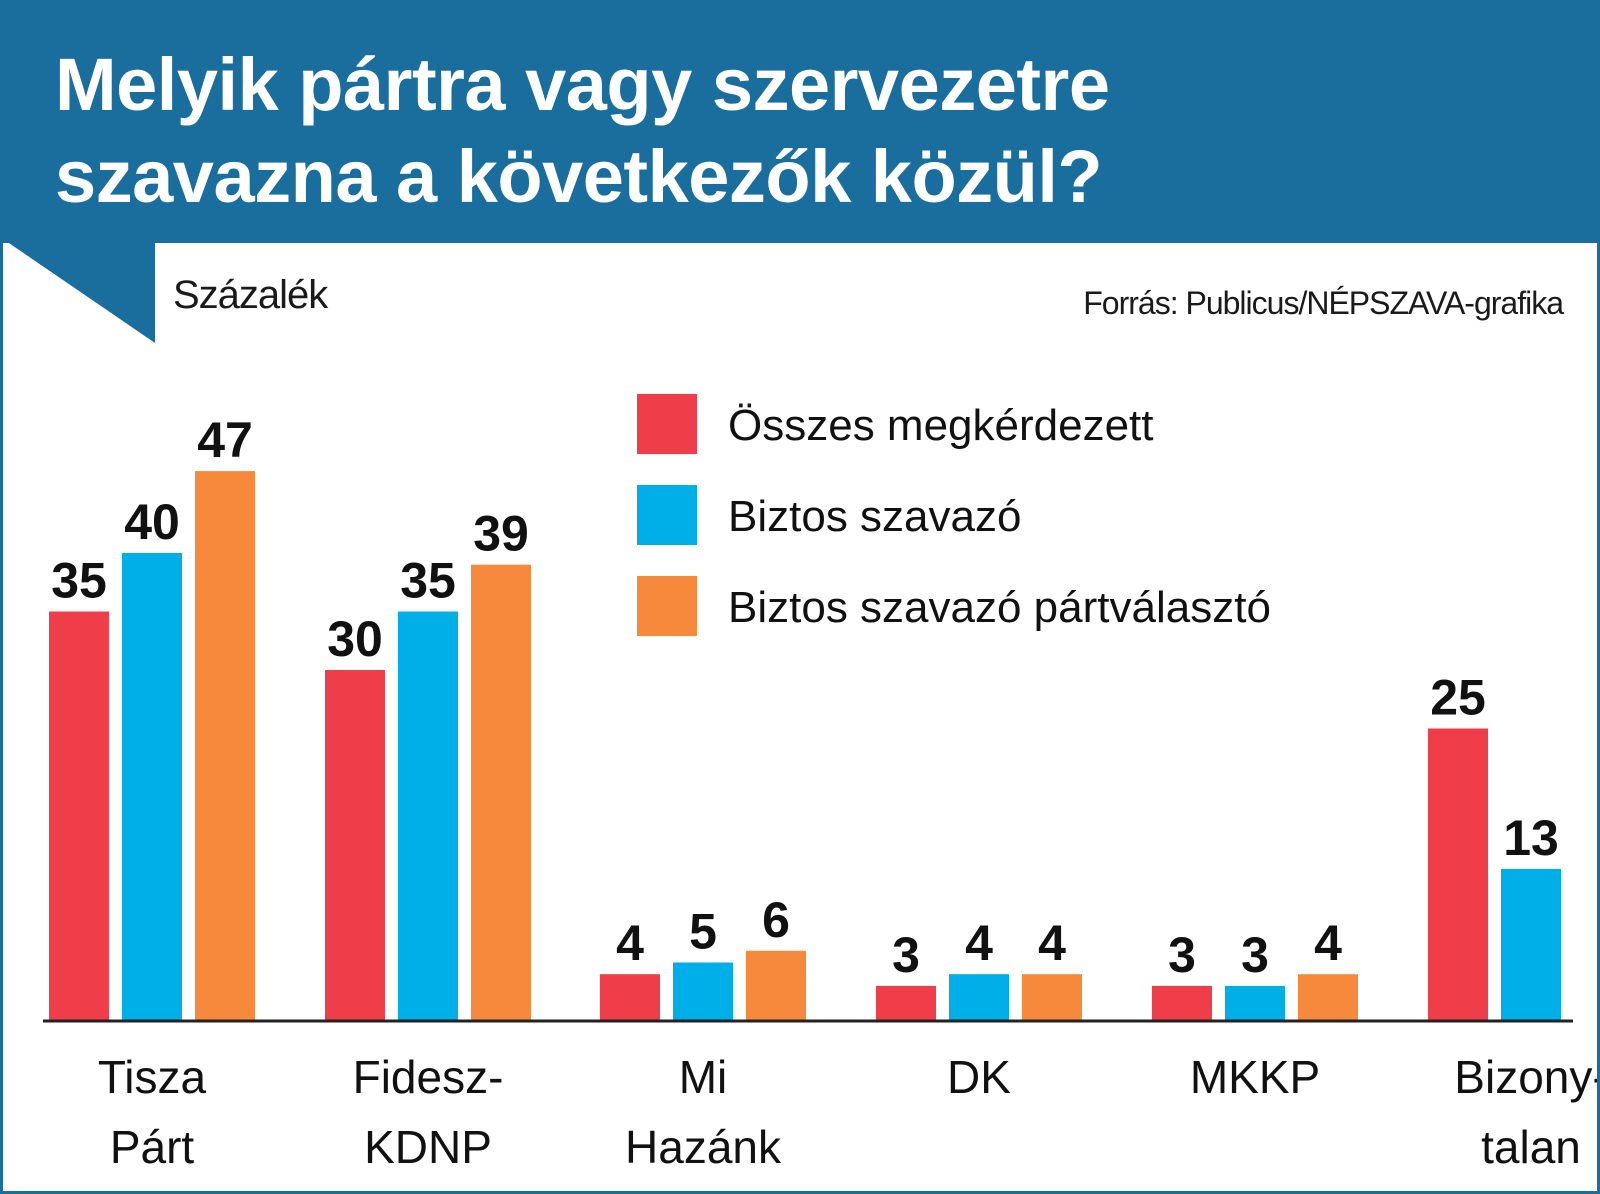  Describe the element at coordinates (703, 932) in the screenshot. I see `value-label-3-2: 5` at that location.